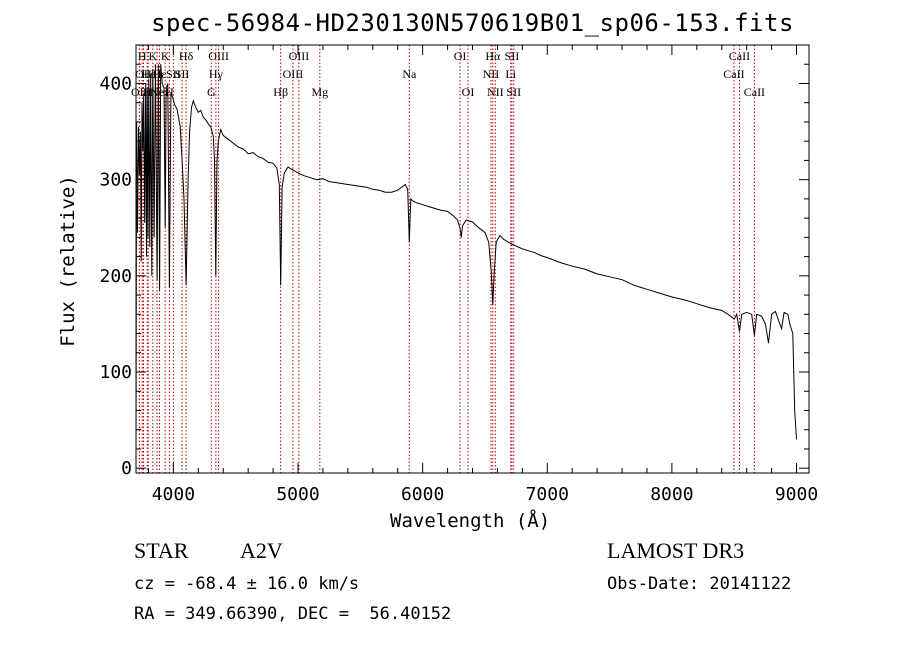 The height and width of the screenshot is (649, 900). I want to click on line-label: Hδ, so click(186, 56).